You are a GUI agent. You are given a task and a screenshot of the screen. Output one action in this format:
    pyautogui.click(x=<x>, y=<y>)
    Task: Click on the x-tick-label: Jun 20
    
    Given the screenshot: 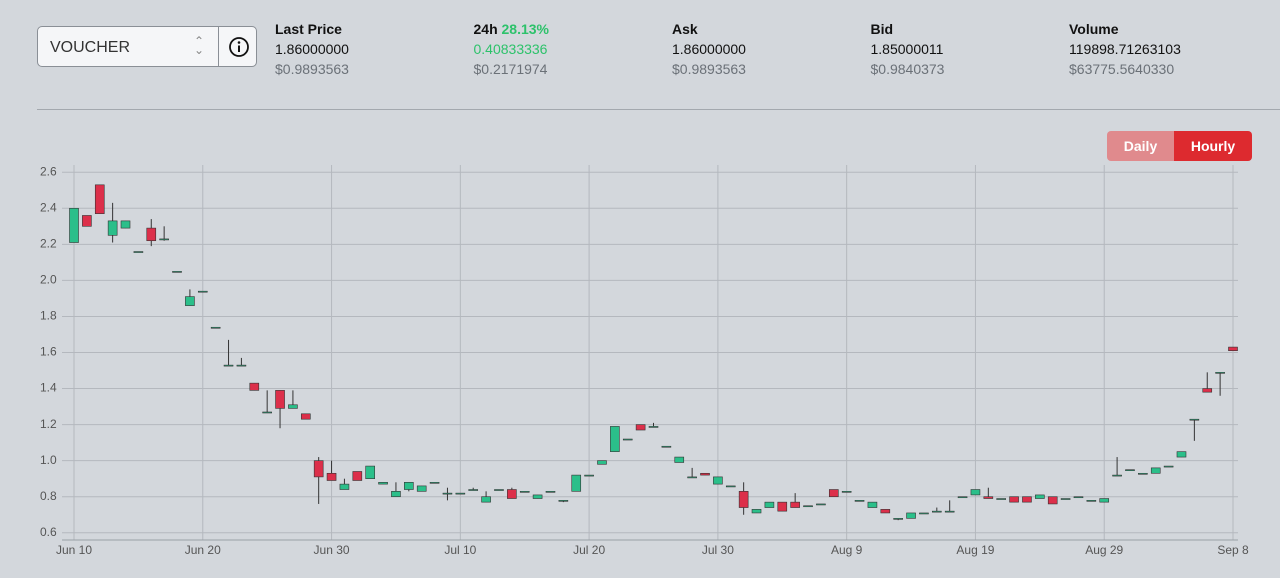 What is the action you would take?
    pyautogui.click(x=203, y=550)
    